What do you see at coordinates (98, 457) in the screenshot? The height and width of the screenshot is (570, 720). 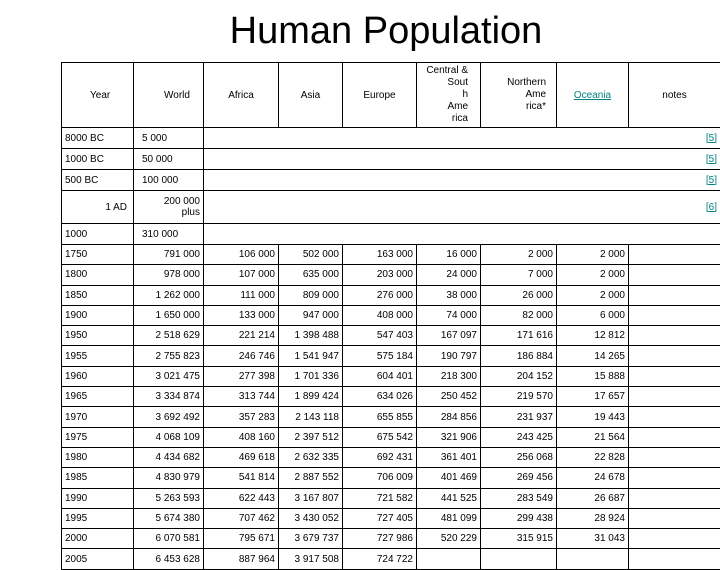 I see `year-cell: 1980` at bounding box center [98, 457].